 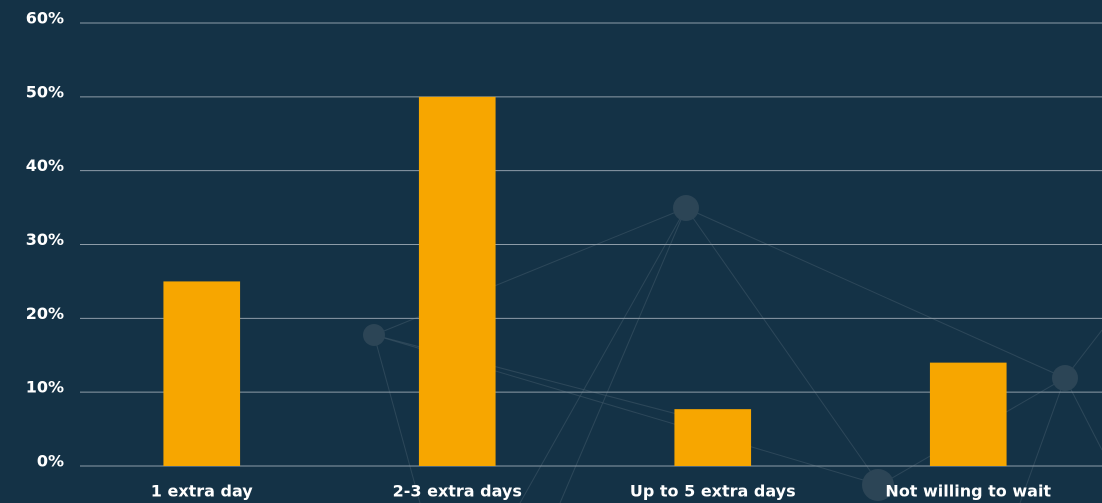 What do you see at coordinates (45, 165) in the screenshot?
I see `y-tick-label: 40%` at bounding box center [45, 165].